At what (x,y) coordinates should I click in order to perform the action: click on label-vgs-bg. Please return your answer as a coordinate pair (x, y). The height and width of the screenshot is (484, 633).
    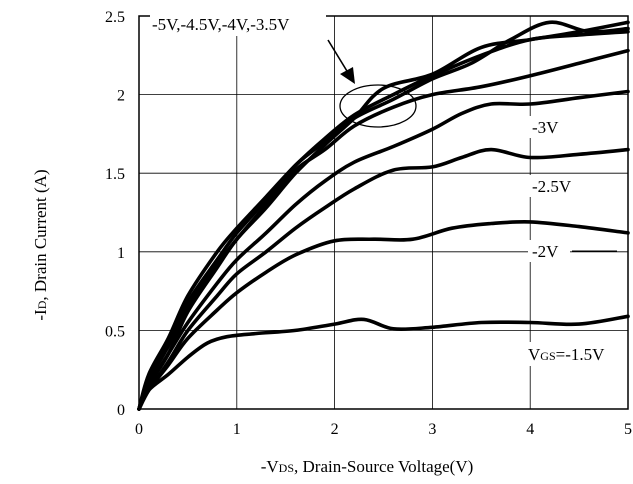
    Looking at the image, I should click on (575, 354).